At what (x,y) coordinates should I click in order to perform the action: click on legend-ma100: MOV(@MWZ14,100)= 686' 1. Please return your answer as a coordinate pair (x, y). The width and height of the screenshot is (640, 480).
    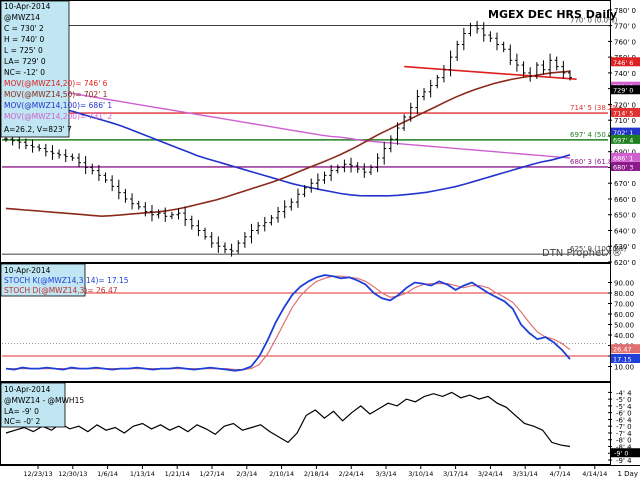
    Looking at the image, I should click on (58, 105).